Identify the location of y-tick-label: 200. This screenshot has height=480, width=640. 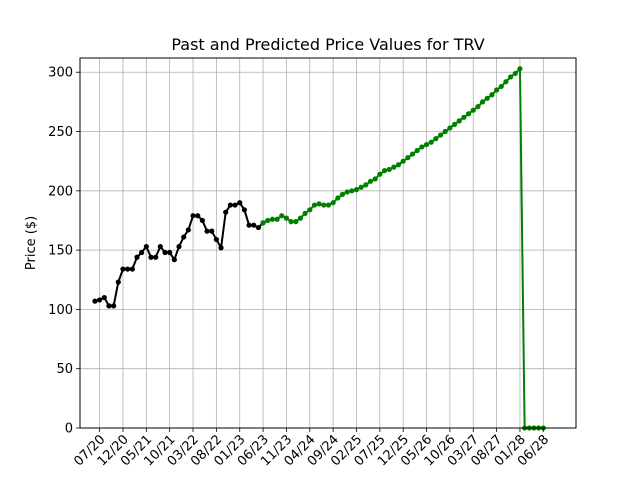
(60, 191).